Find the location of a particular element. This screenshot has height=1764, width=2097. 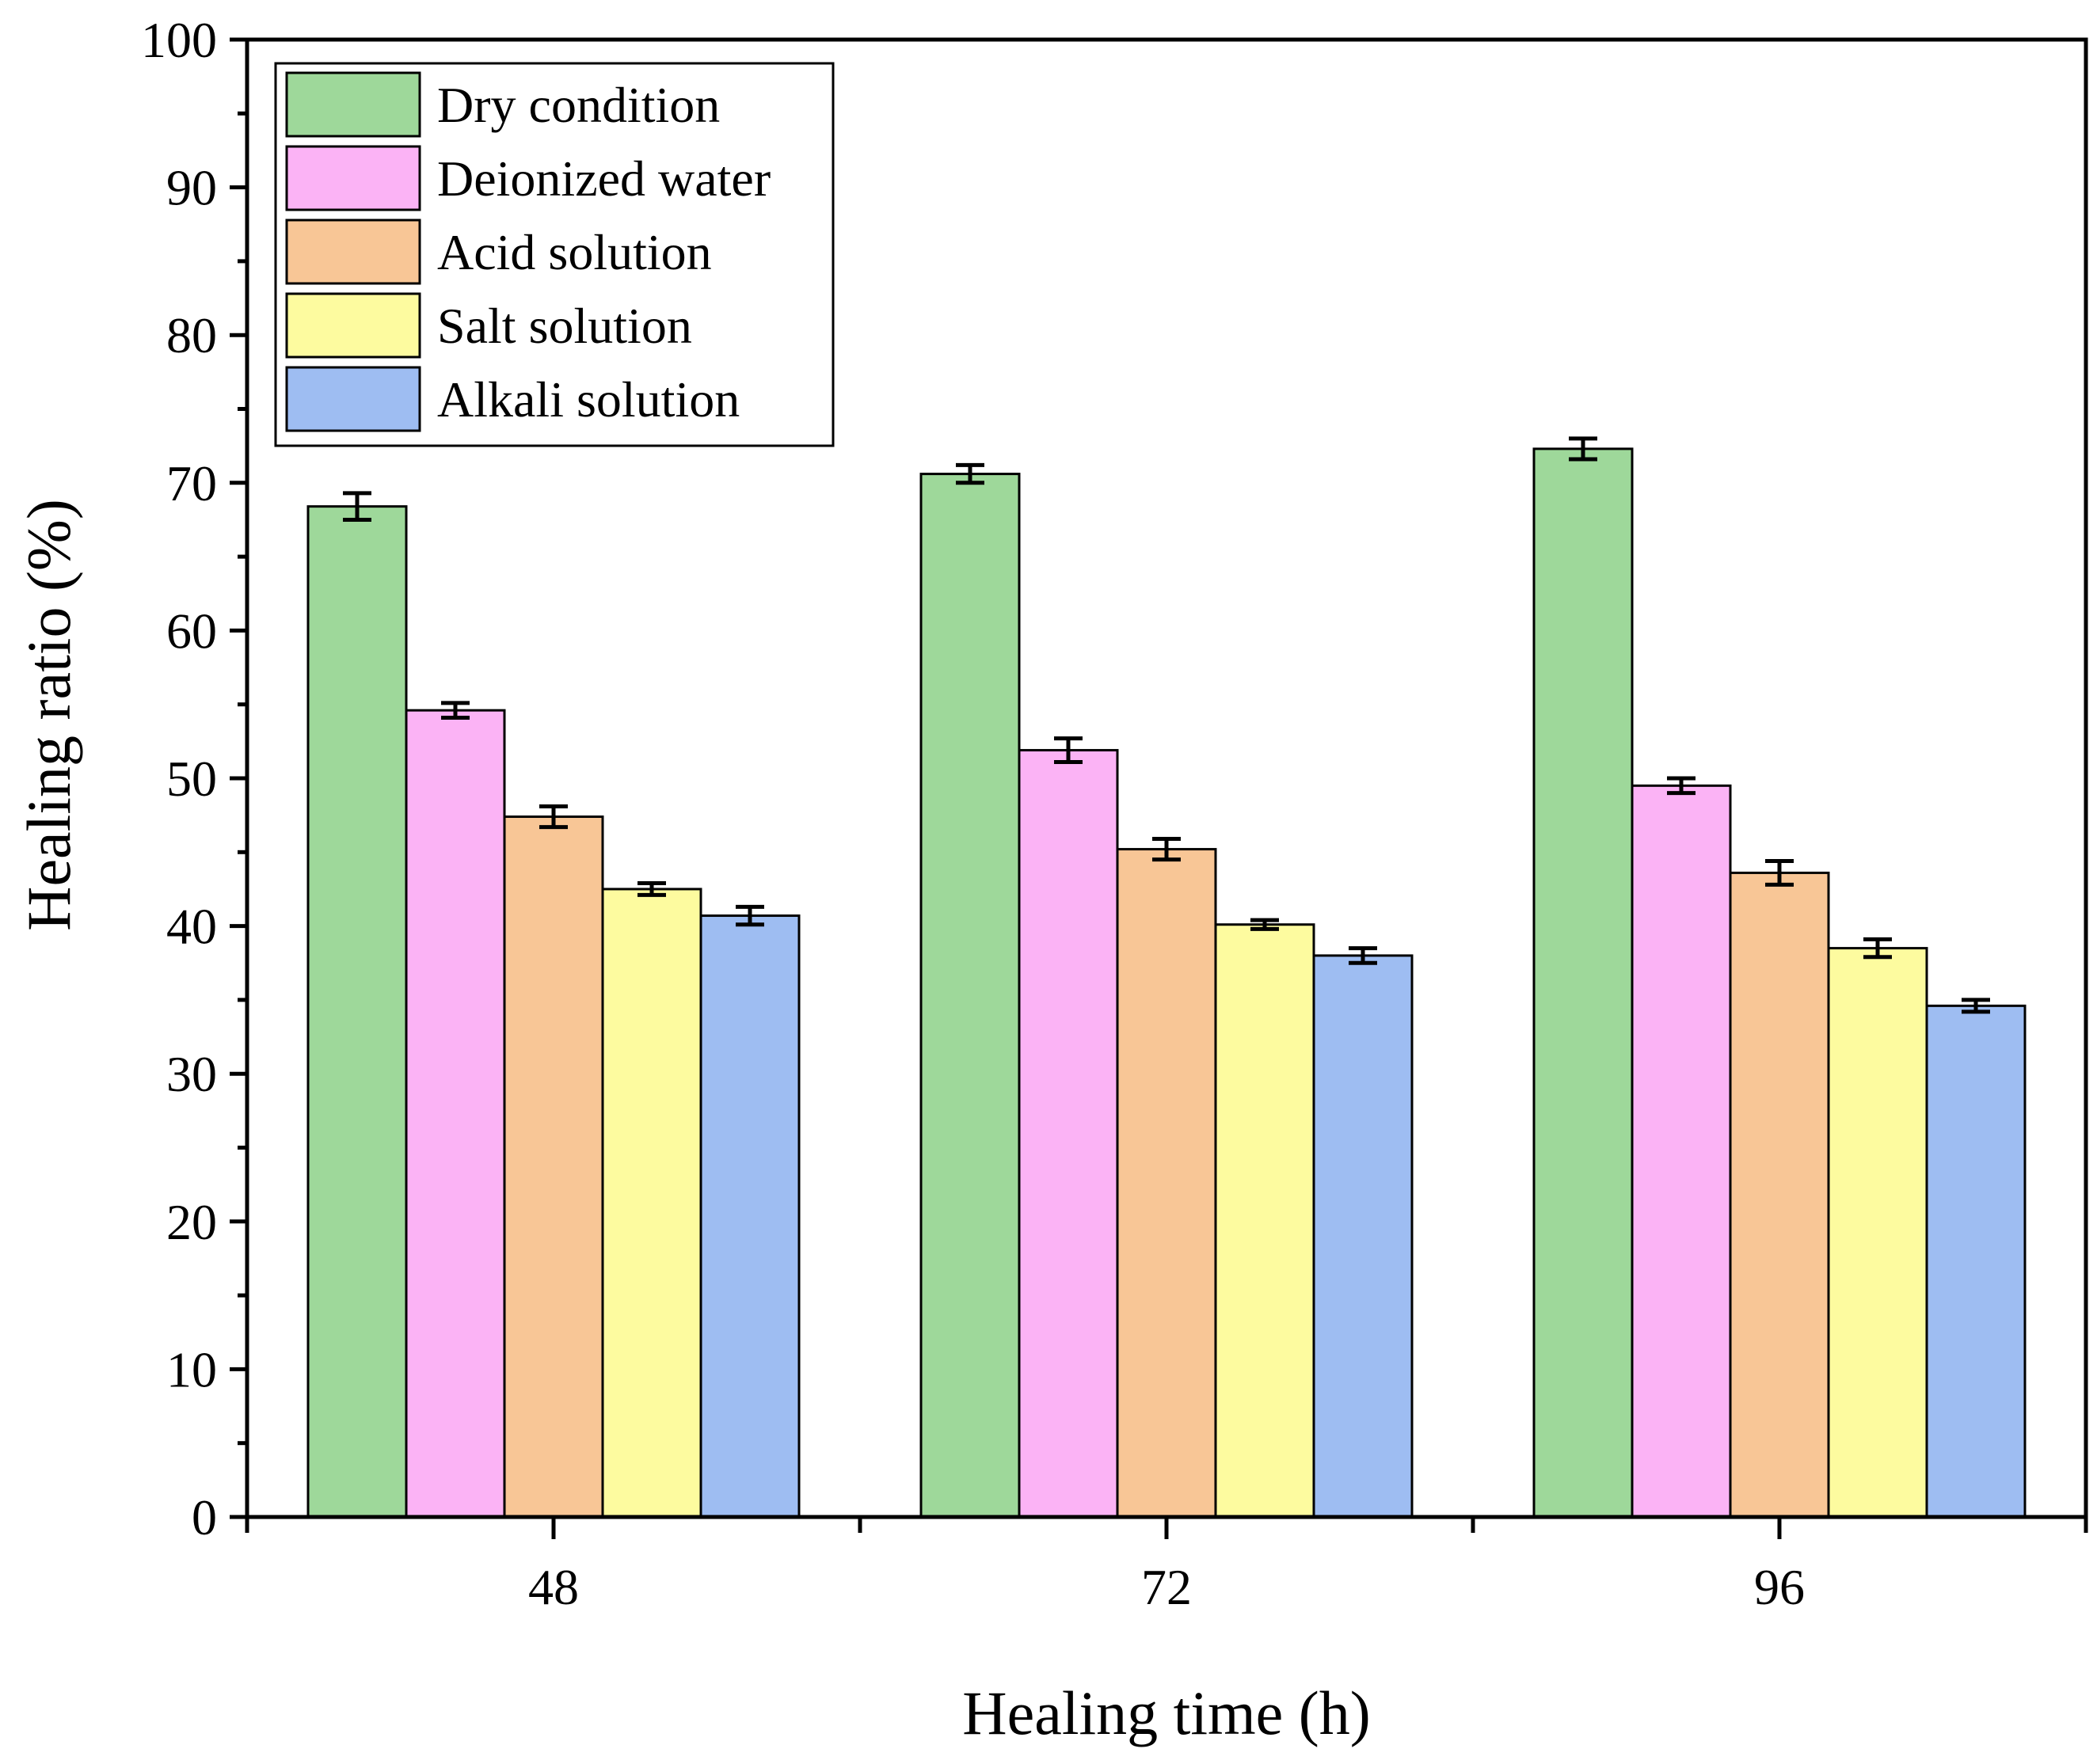

legend-item-deionized-water: Deionized water is located at coordinates (528, 178).